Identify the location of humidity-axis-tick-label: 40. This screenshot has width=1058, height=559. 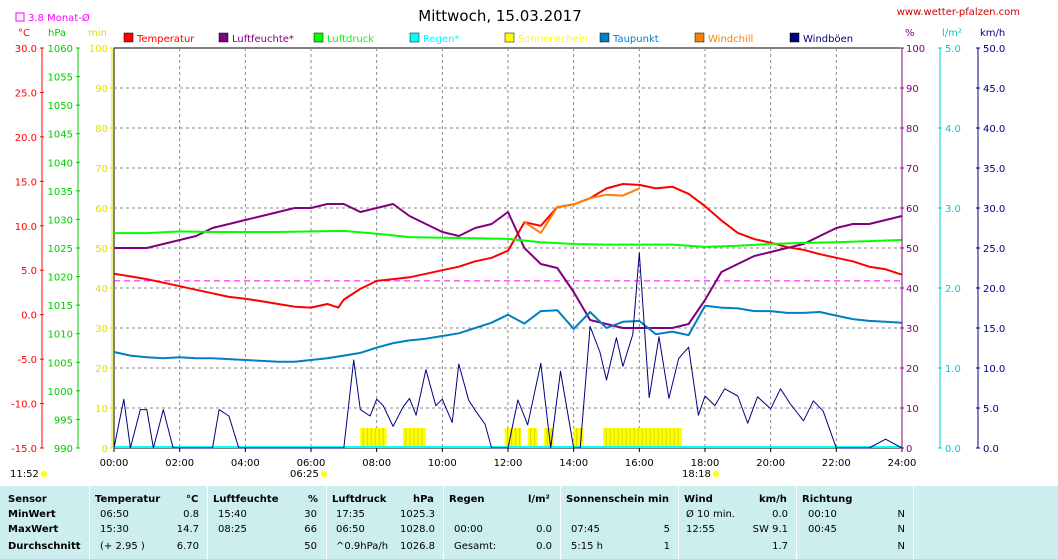
(912, 289).